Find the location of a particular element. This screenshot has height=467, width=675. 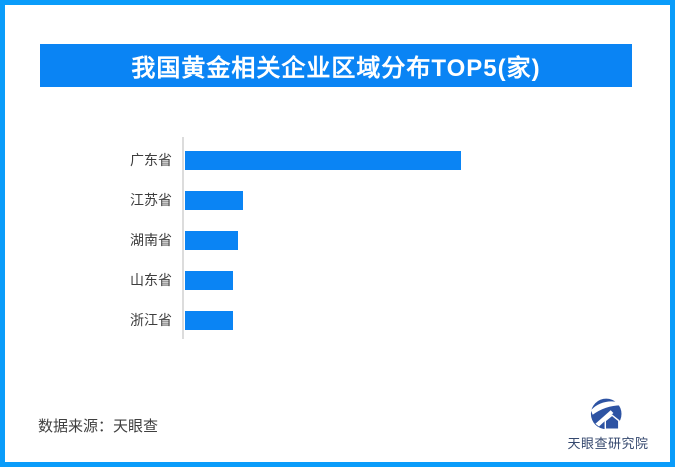

category-label: 湖南省 is located at coordinates (151, 240).